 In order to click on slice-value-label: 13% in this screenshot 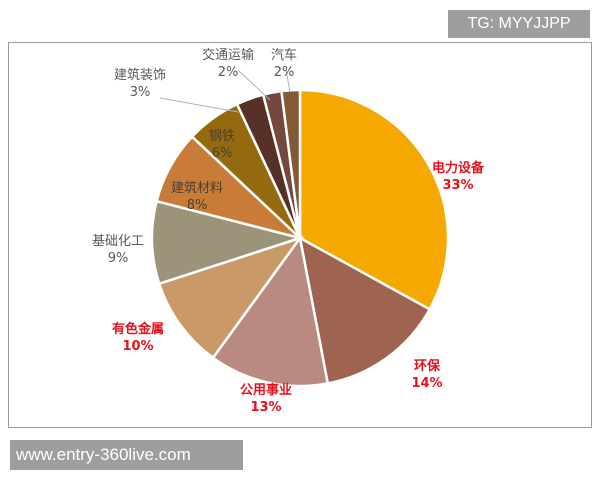, I will do `click(265, 407)`.